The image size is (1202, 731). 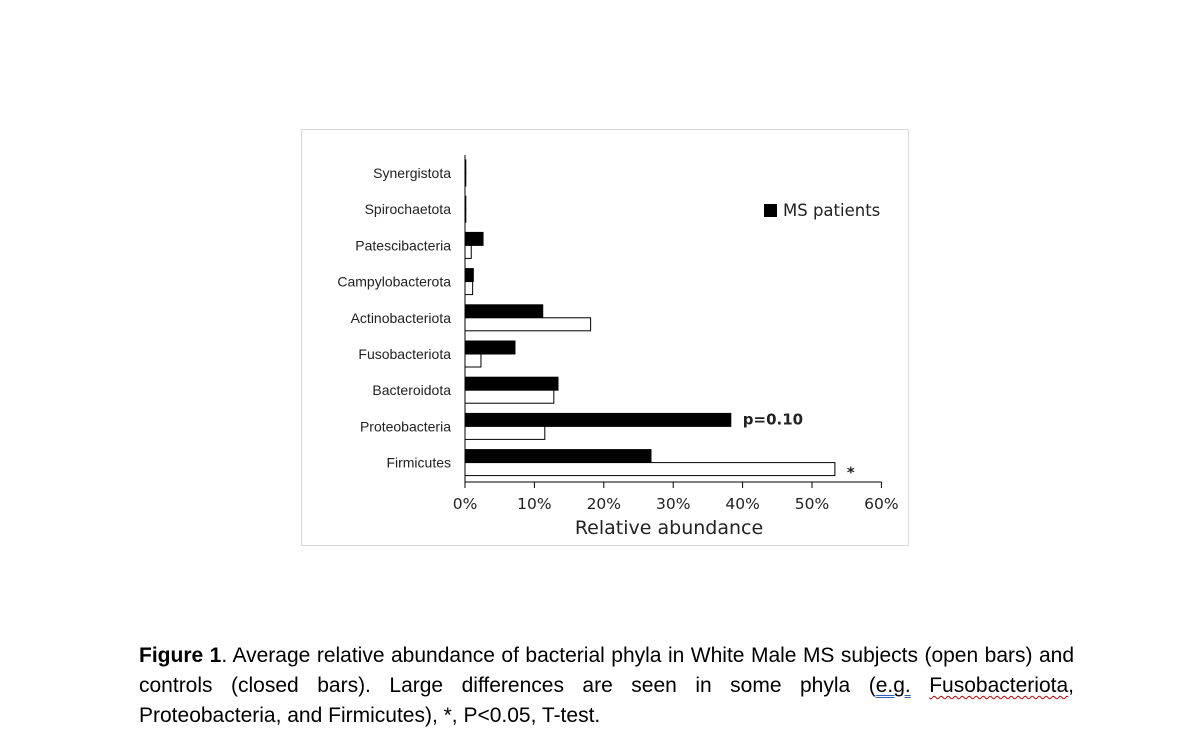 What do you see at coordinates (468, 251) in the screenshot?
I see `bar-open-patescibacteria` at bounding box center [468, 251].